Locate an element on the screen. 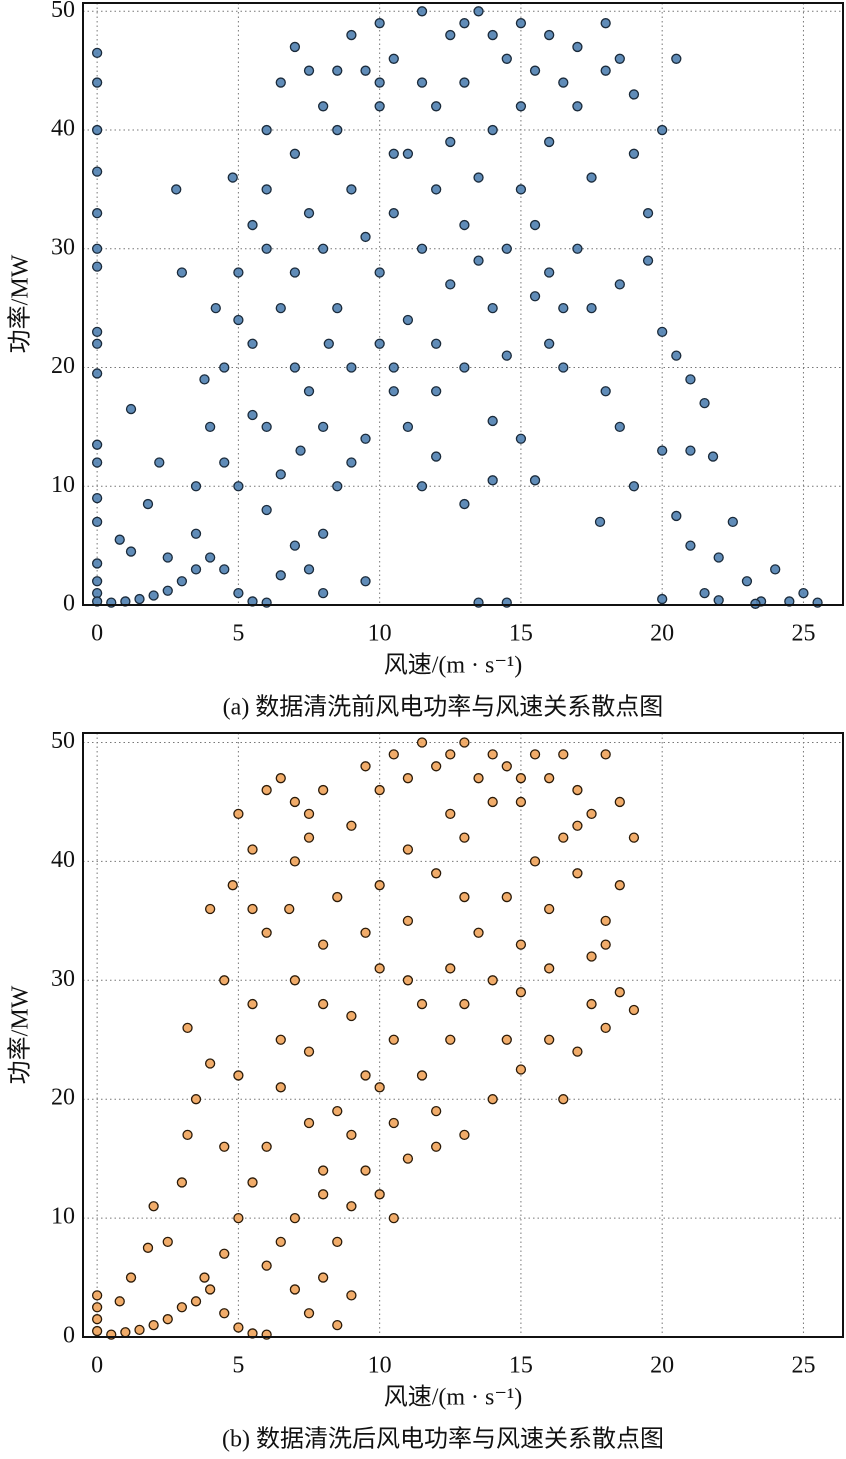 Image resolution: width=846 pixels, height=1459 pixels. y-axis-label: 功率/MW is located at coordinates (20, 303).